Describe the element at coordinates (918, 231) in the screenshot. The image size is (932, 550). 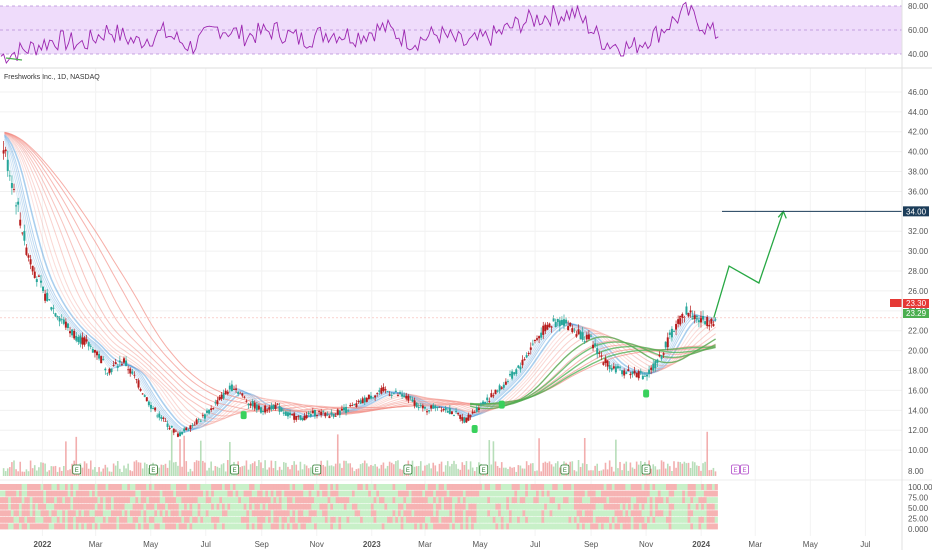
I see `price-tick-label: 32.00` at that location.